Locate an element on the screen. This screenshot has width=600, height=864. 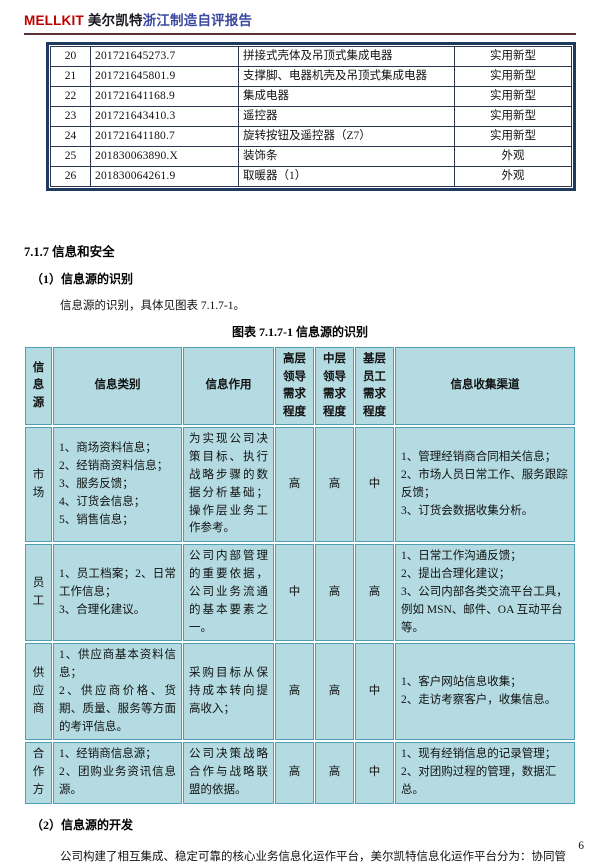
patent-no-cell: 26 is located at coordinates (70, 176).